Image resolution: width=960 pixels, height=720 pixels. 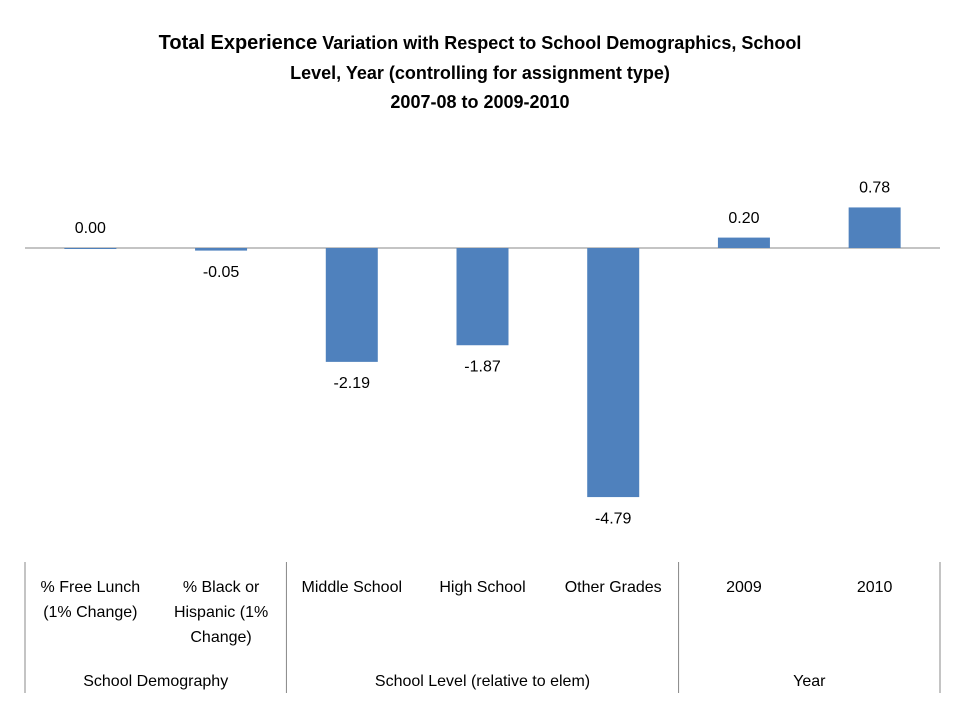 I want to click on x-tick-label: Change), so click(x=220, y=637).